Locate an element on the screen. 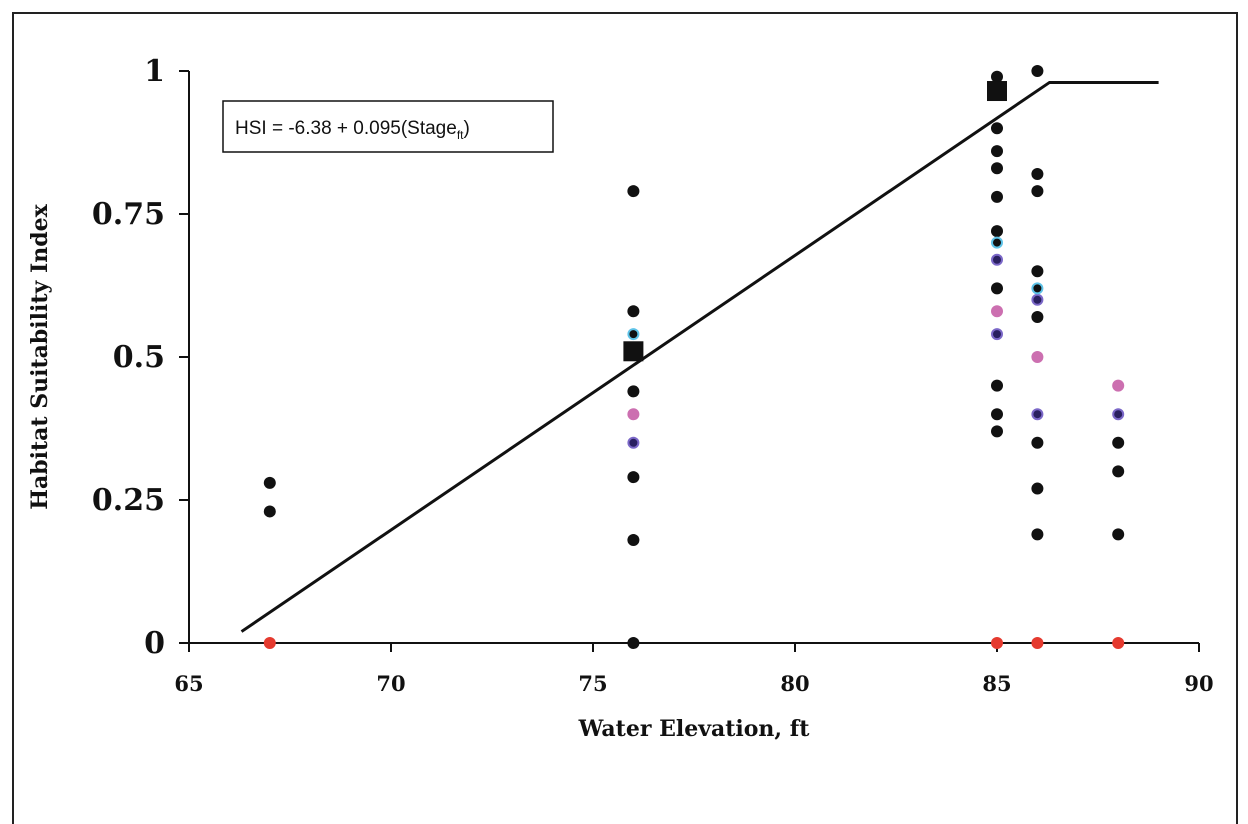 Image resolution: width=1248 pixels, height=824 pixels. y-tick-label: 0.5 is located at coordinates (139, 357).